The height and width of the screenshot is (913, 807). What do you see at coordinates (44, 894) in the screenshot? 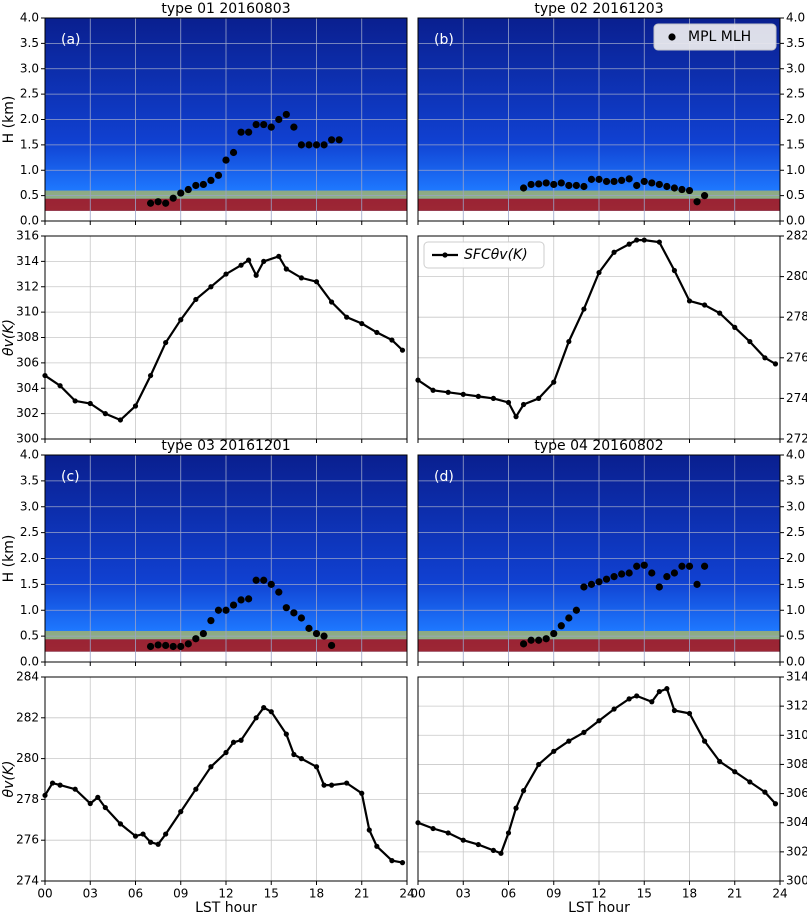
I see `x-tick-label: 00` at bounding box center [44, 894].